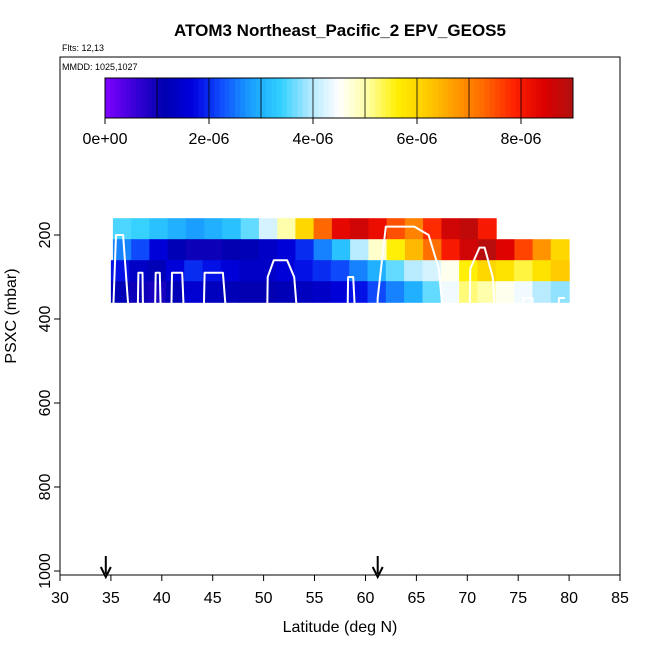 This screenshot has width=650, height=650. I want to click on latitude-markers, so click(241, 568).